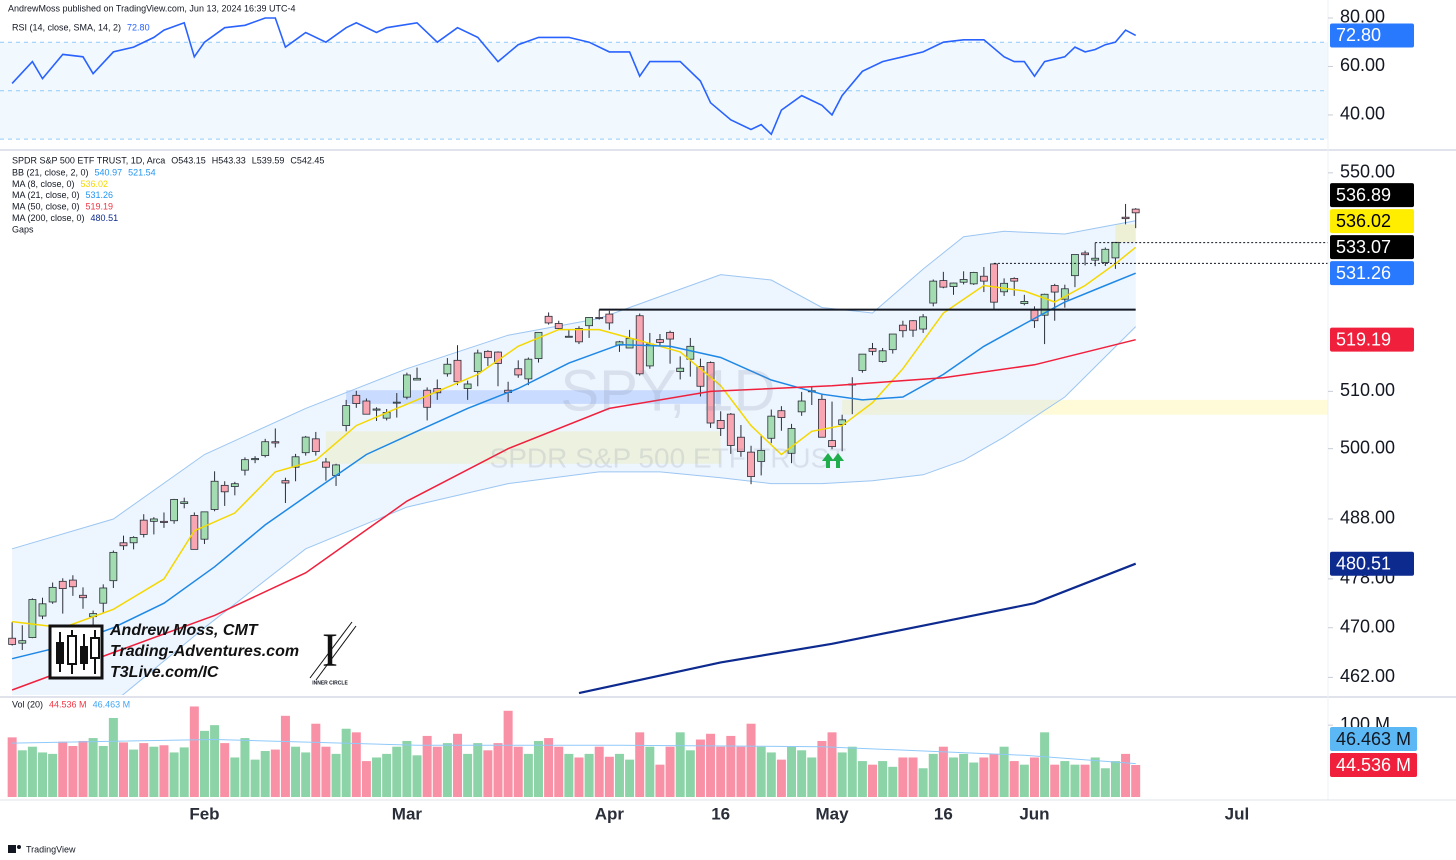  I want to click on moving-average, so click(857, 628).